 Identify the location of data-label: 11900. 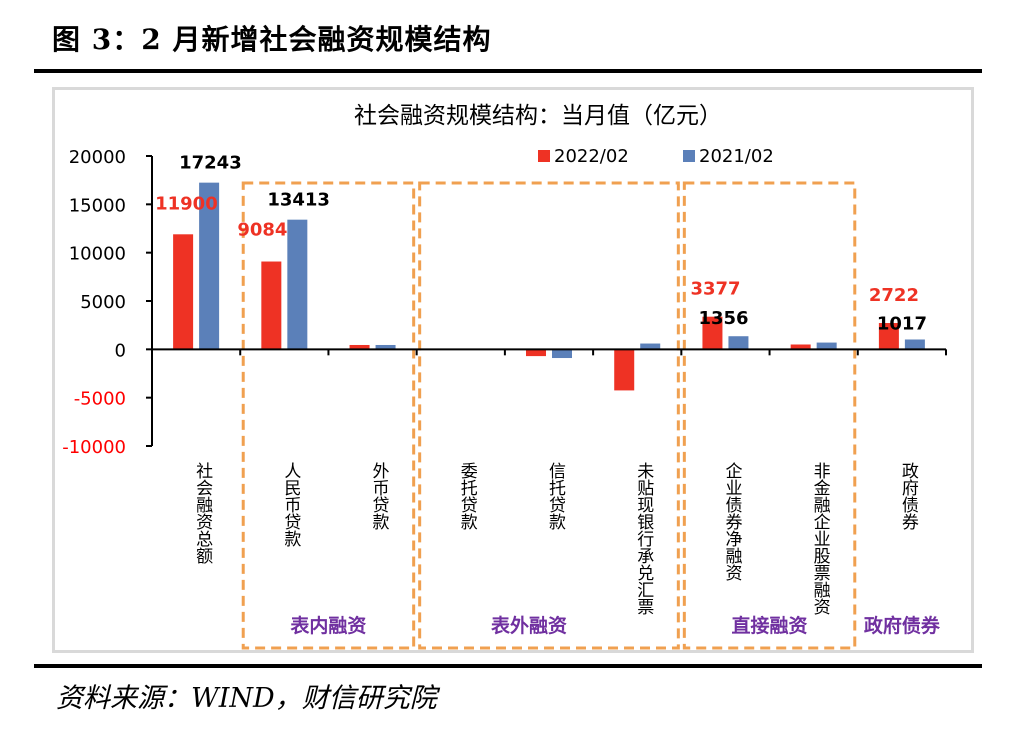
(186, 203).